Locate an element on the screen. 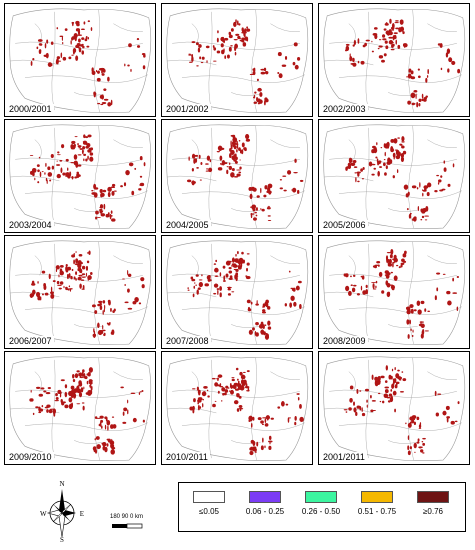 The width and height of the screenshot is (475, 550). legend-label: ≥0.76 is located at coordinates (433, 511).